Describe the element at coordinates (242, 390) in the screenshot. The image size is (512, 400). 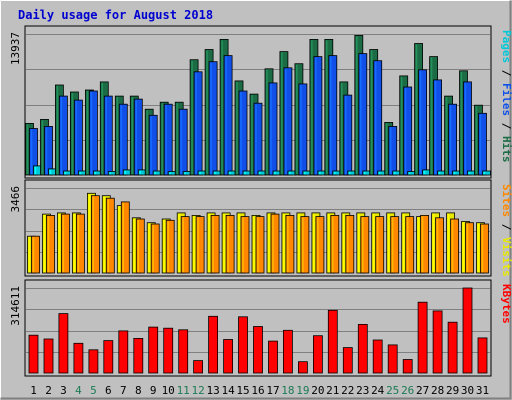
I see `x-tick-label: 15` at that location.